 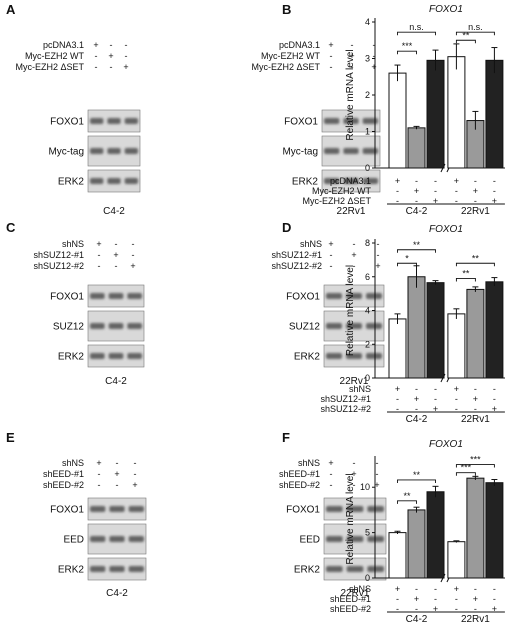 What do you see at coordinates (367, 132) in the screenshot?
I see `y-tick-label: 1` at bounding box center [367, 132].